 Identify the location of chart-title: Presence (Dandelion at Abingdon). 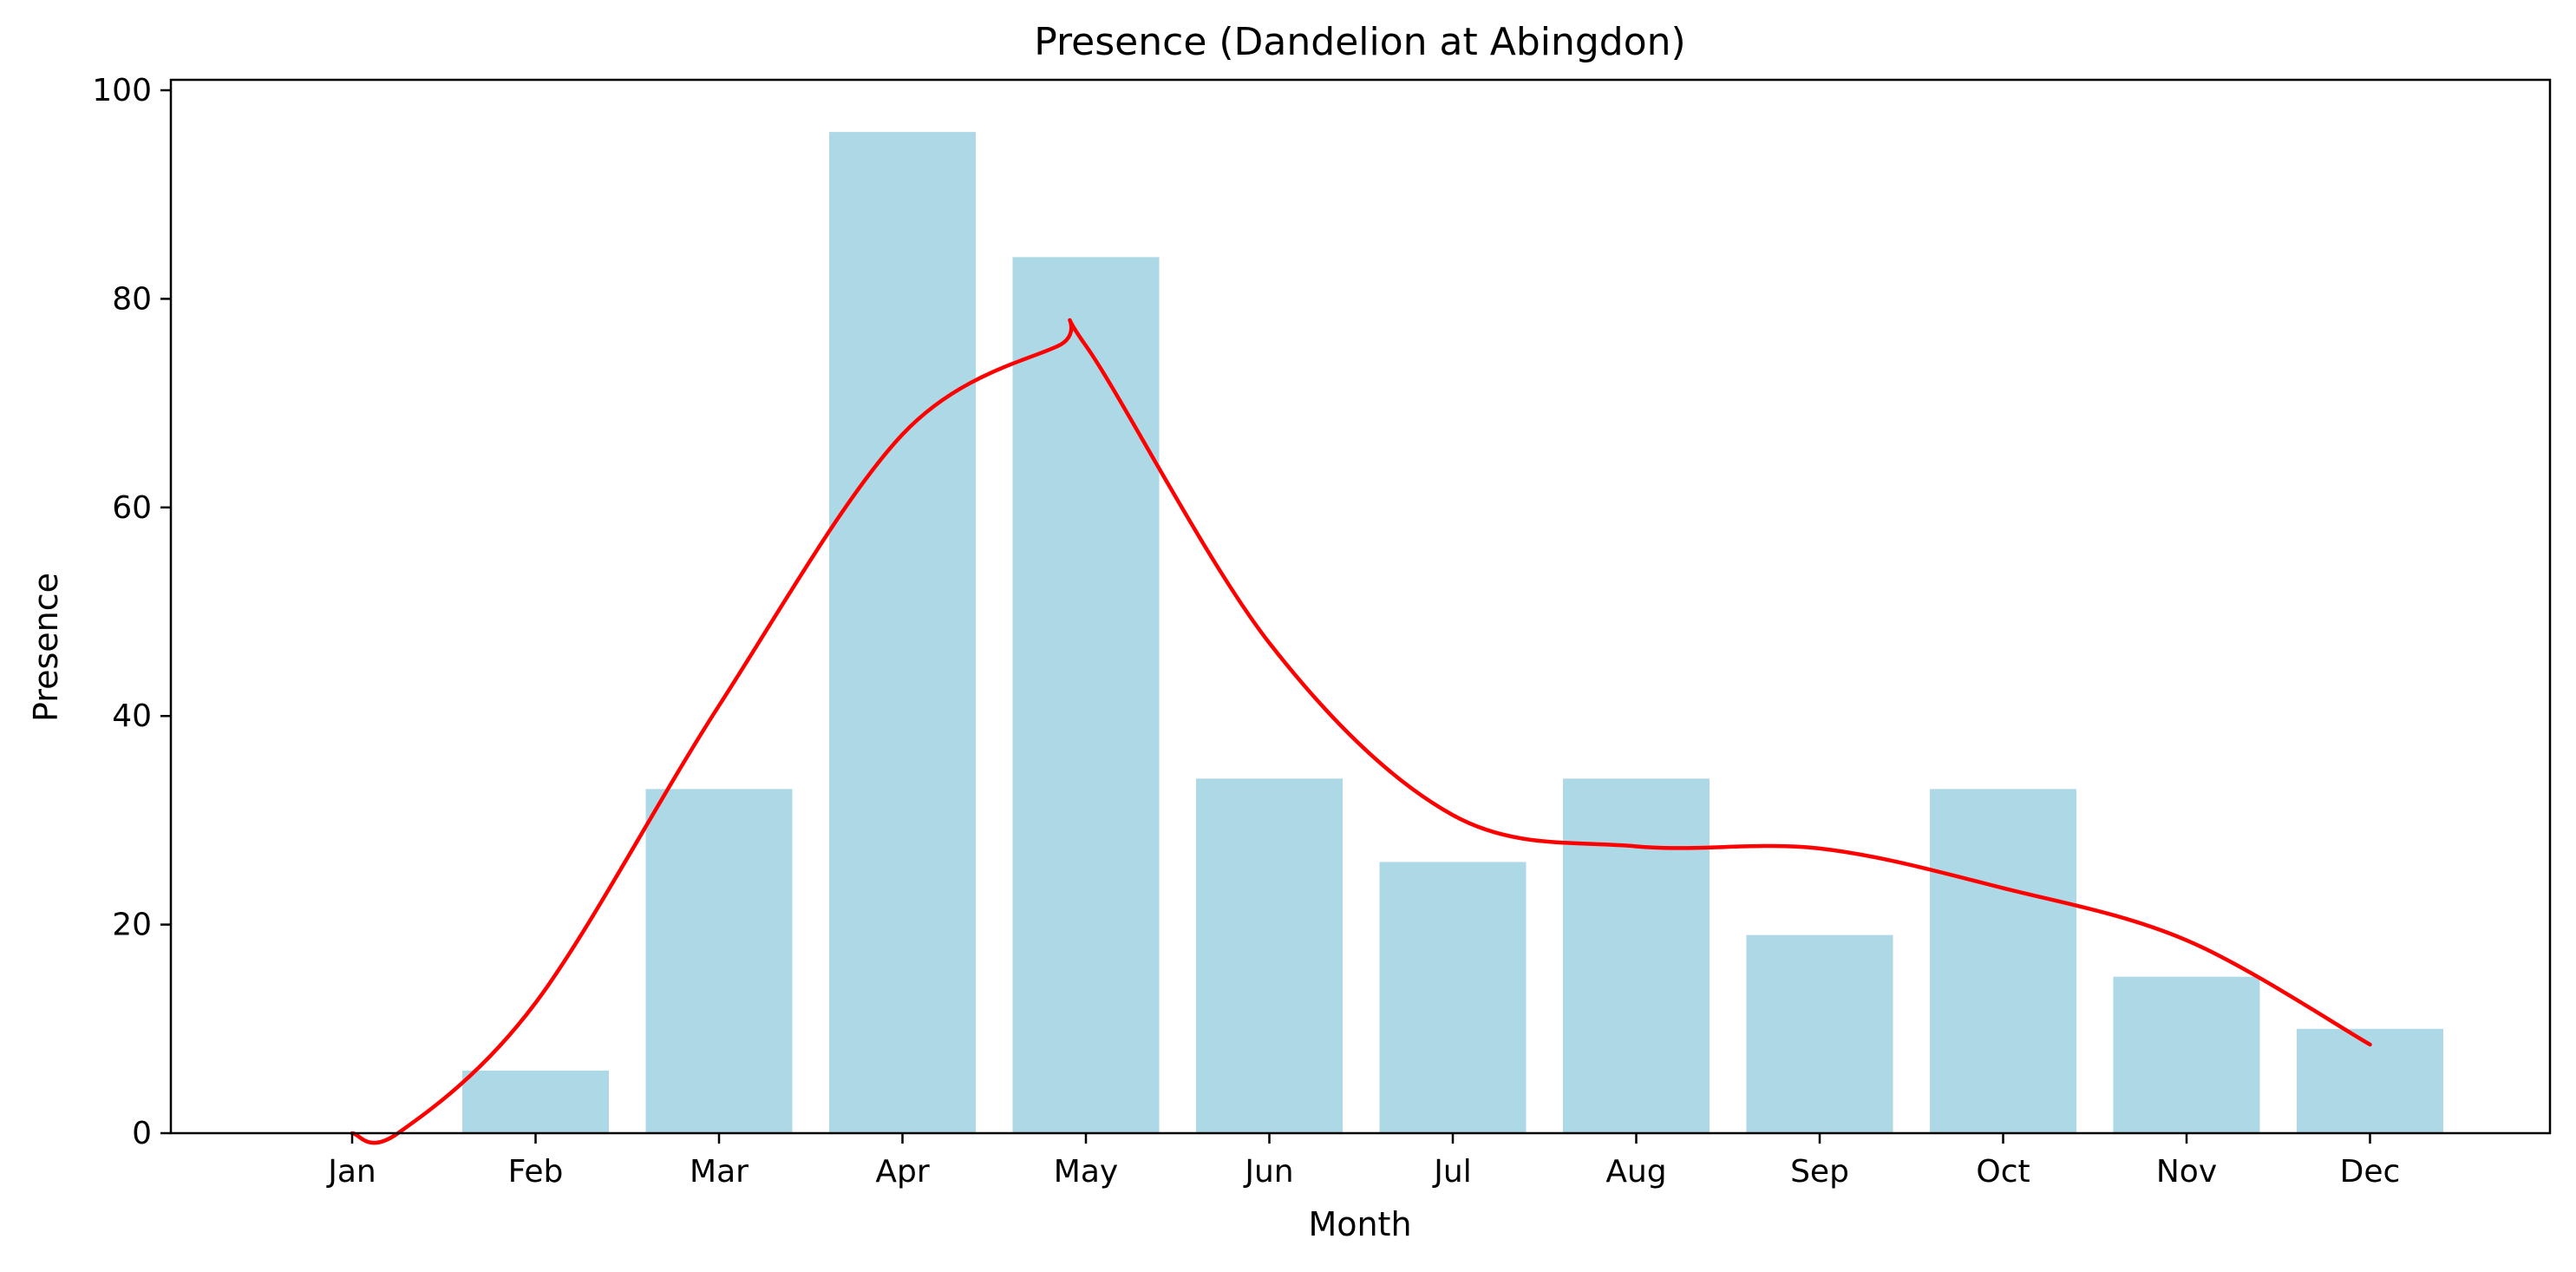
(1359, 42).